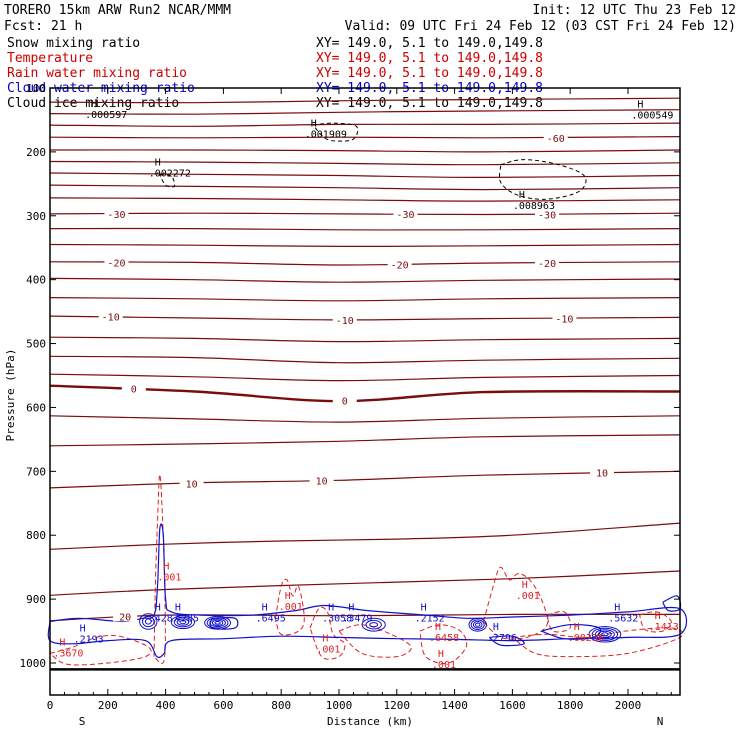  I want to click on maximum-value-label: .3058, so click(337, 618).